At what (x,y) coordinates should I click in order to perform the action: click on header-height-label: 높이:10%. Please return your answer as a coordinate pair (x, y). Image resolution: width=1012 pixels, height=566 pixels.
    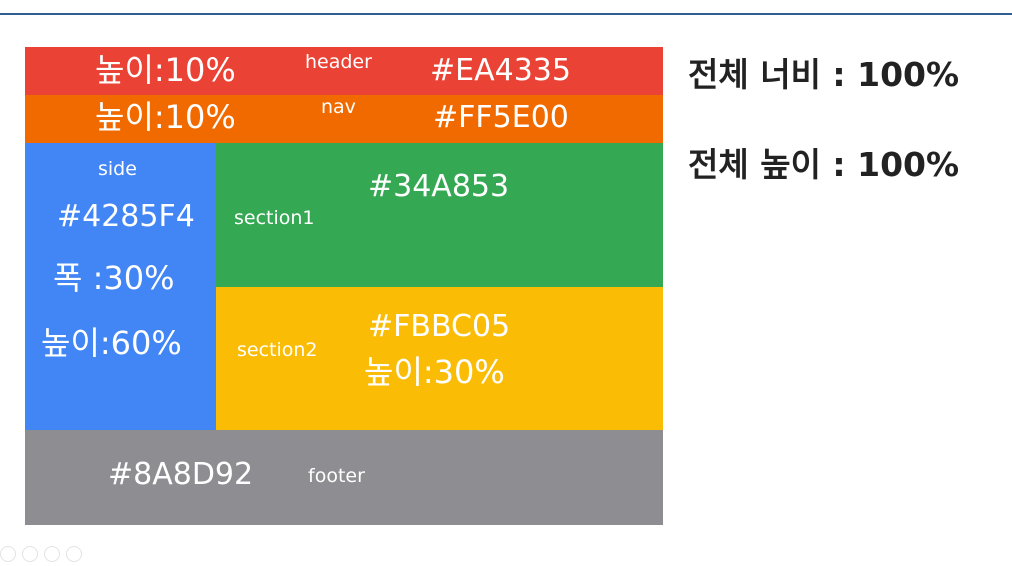
    Looking at the image, I should click on (165, 70).